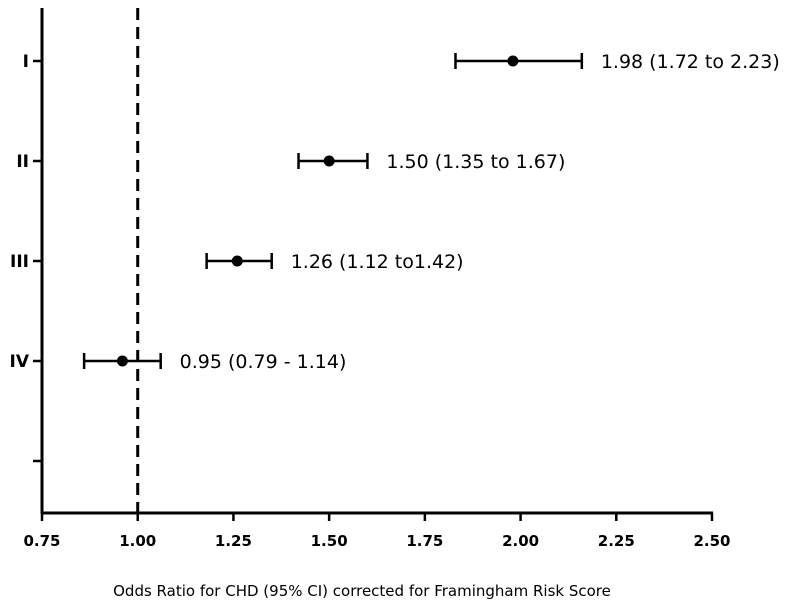  I want to click on x-tick-label: 1.00, so click(137, 541).